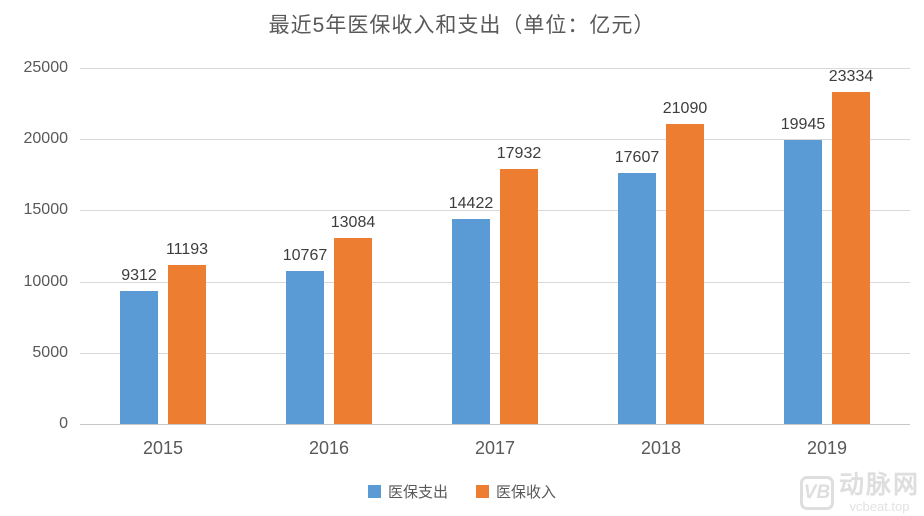 The width and height of the screenshot is (924, 516). Describe the element at coordinates (353, 319) in the screenshot. I see `bar-医保收入-2016: 13084` at that location.